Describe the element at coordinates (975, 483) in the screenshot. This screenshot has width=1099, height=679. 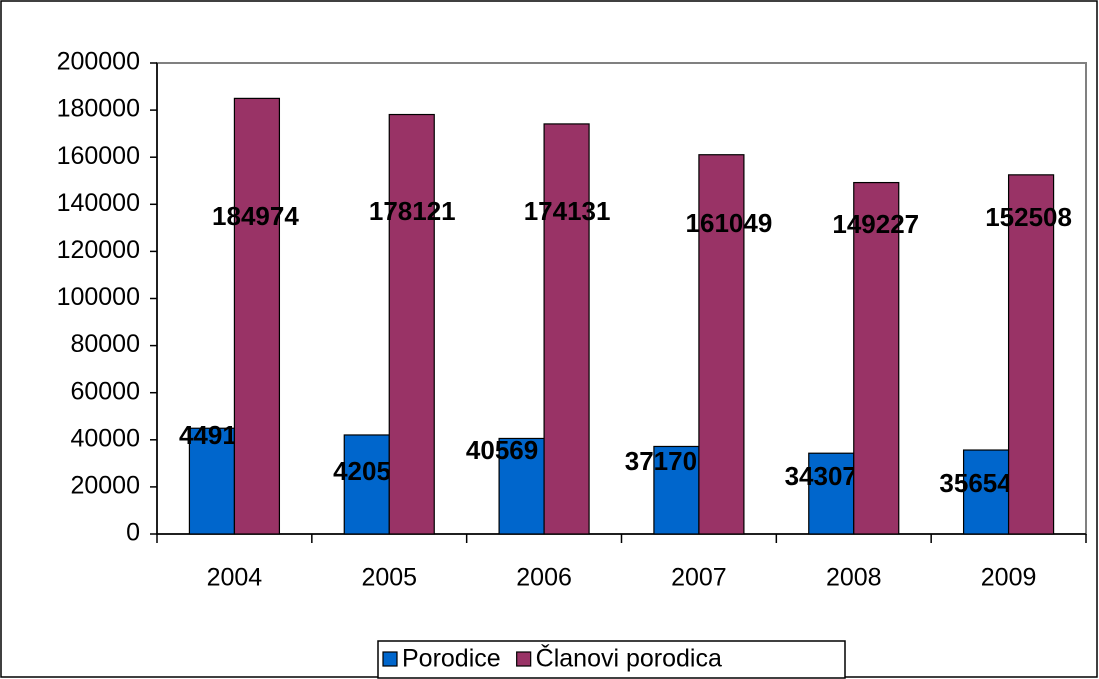
I see `value-label: 35654` at that location.